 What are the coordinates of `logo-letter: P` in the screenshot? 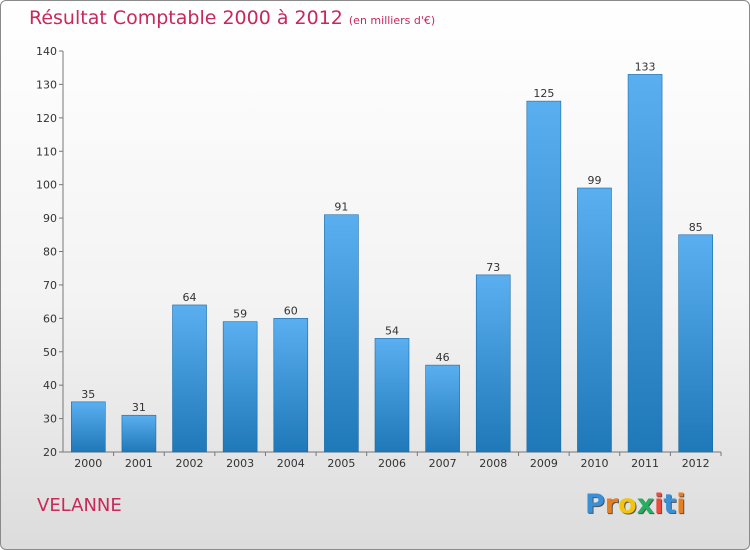 It's located at (595, 504).